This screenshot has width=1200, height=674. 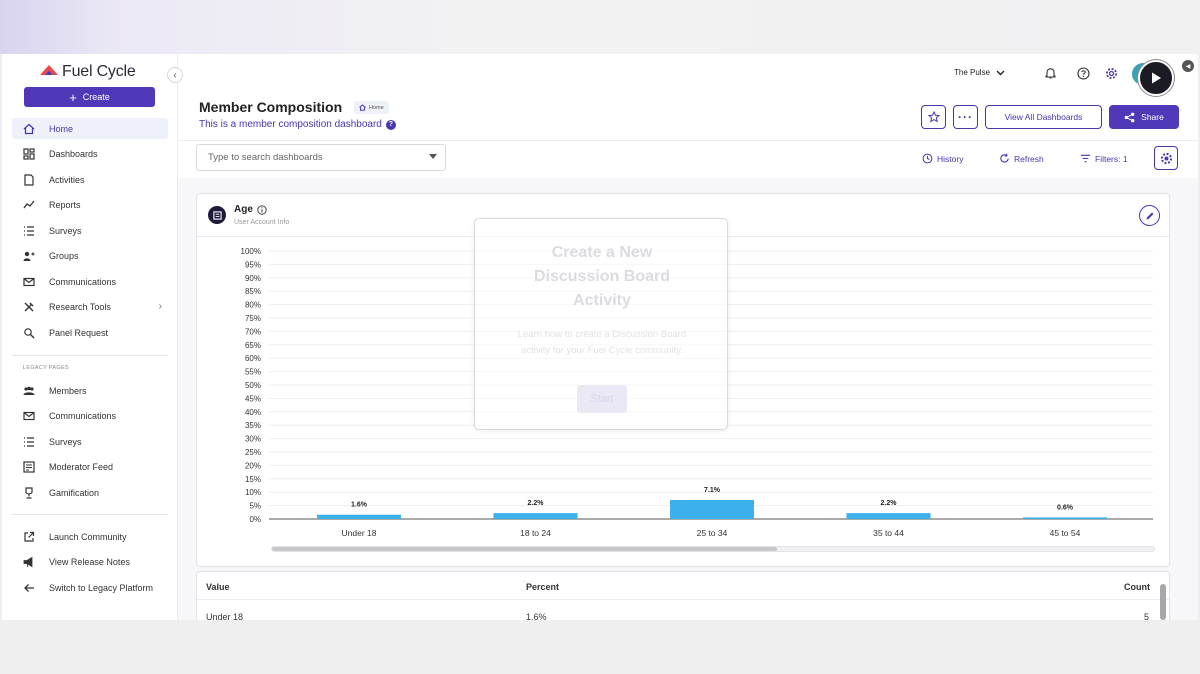 What do you see at coordinates (253, 452) in the screenshot?
I see `y-tick-label: 25%` at bounding box center [253, 452].